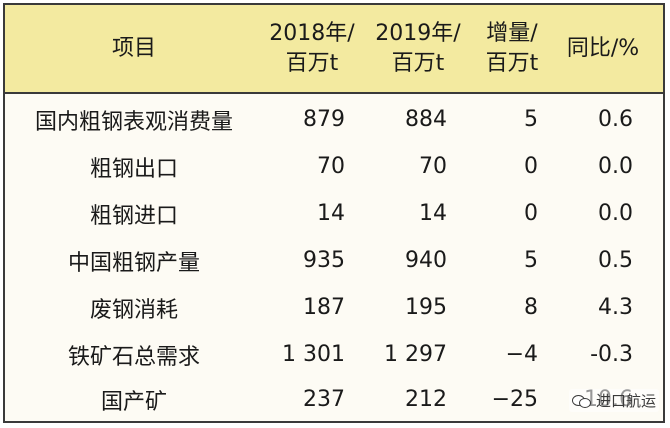  What do you see at coordinates (312, 48) in the screenshot?
I see `header-2018: 2018年/ 百万t` at bounding box center [312, 48].